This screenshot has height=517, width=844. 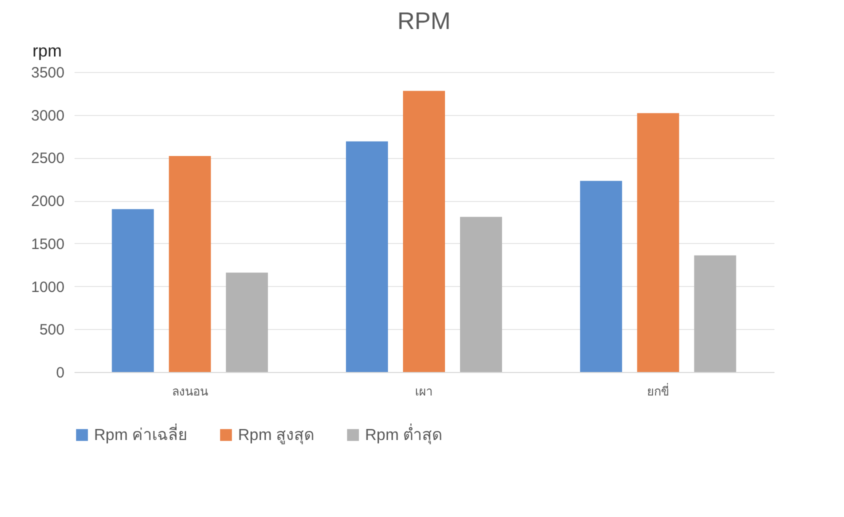 What do you see at coordinates (47, 73) in the screenshot?
I see `y-tick-label: 3500` at bounding box center [47, 73].